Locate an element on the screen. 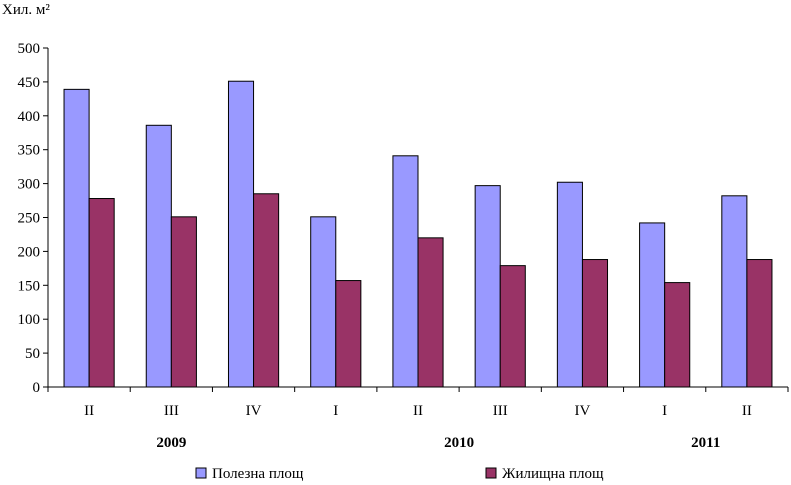 Image resolution: width=791 pixels, height=485 pixels. y-tick-label: 0 is located at coordinates (37, 388).